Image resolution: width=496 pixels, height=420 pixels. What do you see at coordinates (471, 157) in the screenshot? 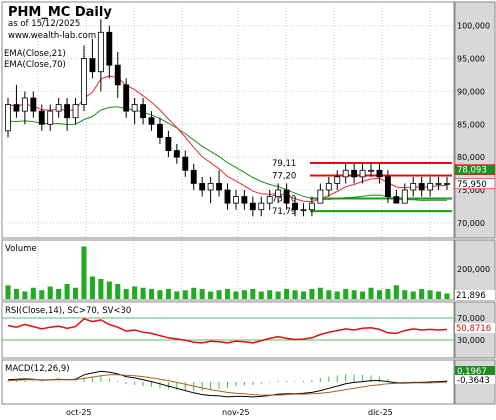
I see `price-tick: 80,000` at bounding box center [471, 157].